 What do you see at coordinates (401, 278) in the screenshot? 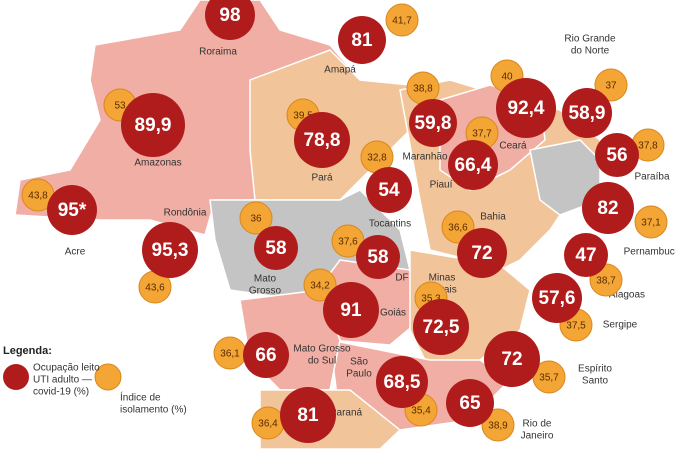
I see `state-name: DF` at bounding box center [401, 278].